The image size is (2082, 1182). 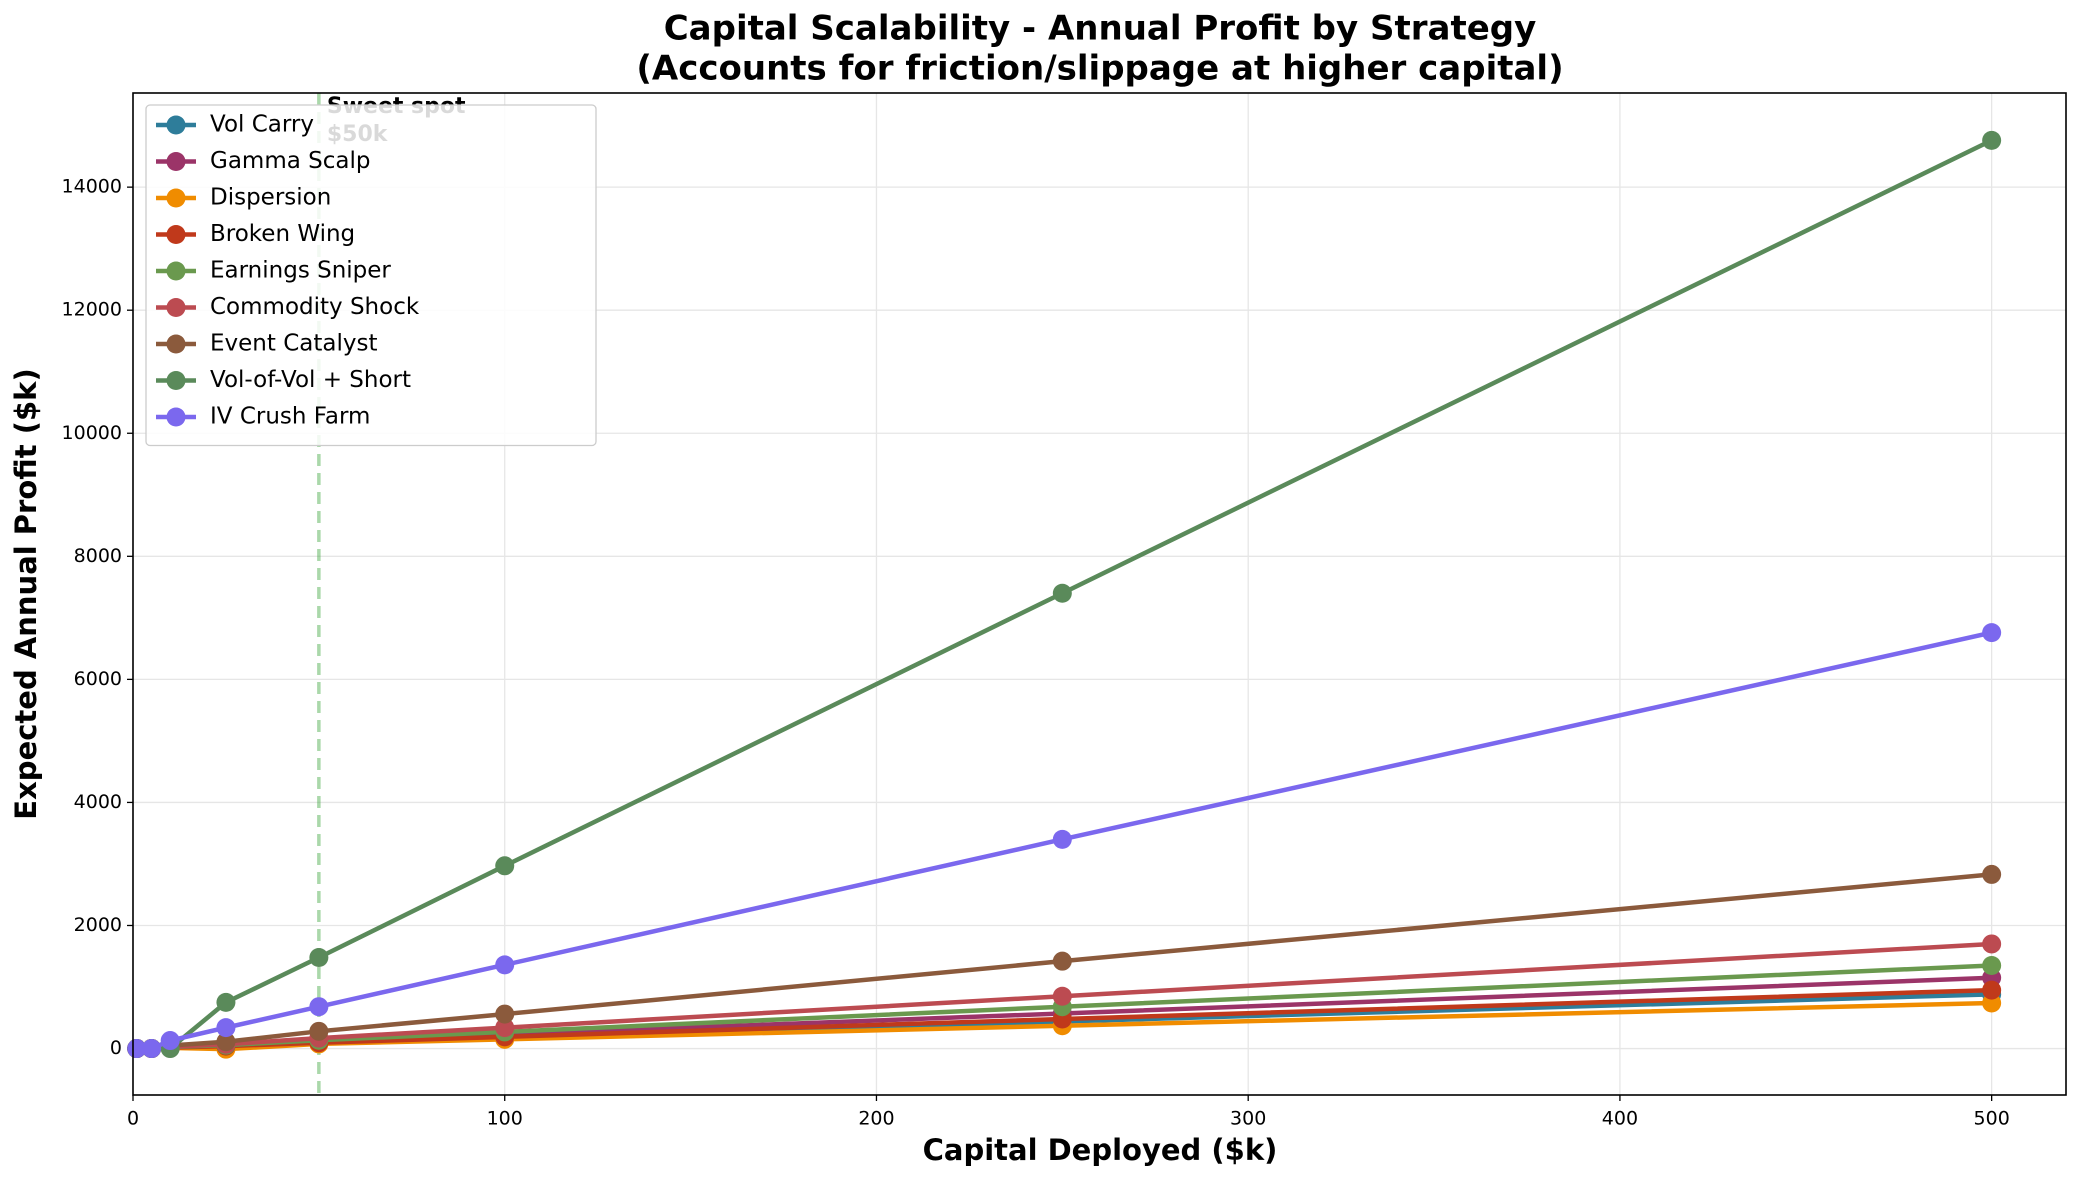 I want to click on y-tick-label: 2000, so click(x=98, y=925).